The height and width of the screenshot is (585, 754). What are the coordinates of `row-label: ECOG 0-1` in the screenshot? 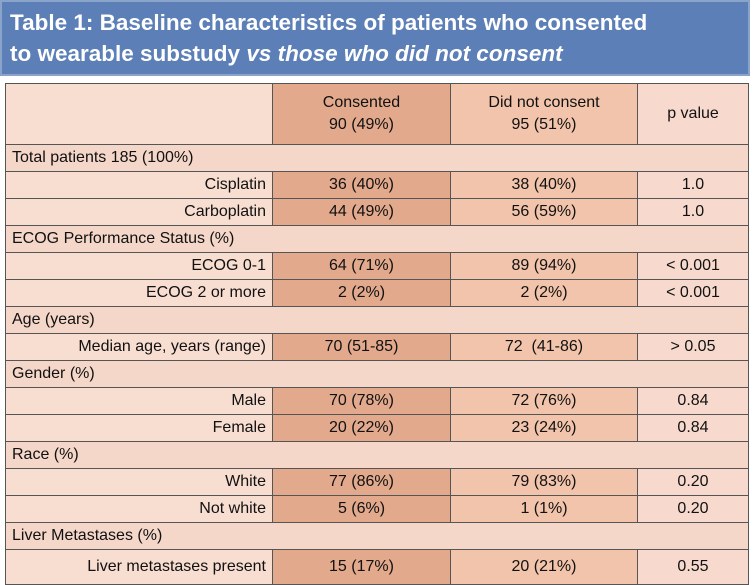 It's located at (139, 266).